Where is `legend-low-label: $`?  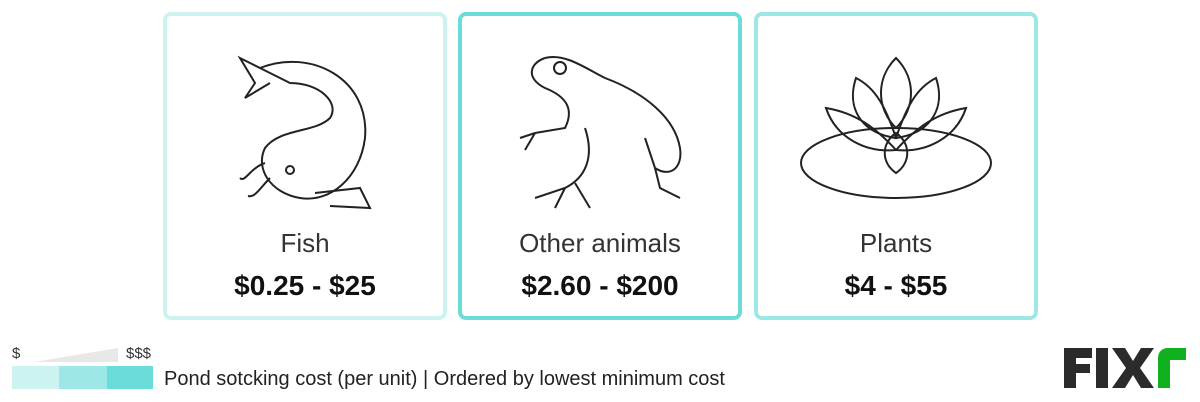
legend-low-label: $ is located at coordinates (16, 353).